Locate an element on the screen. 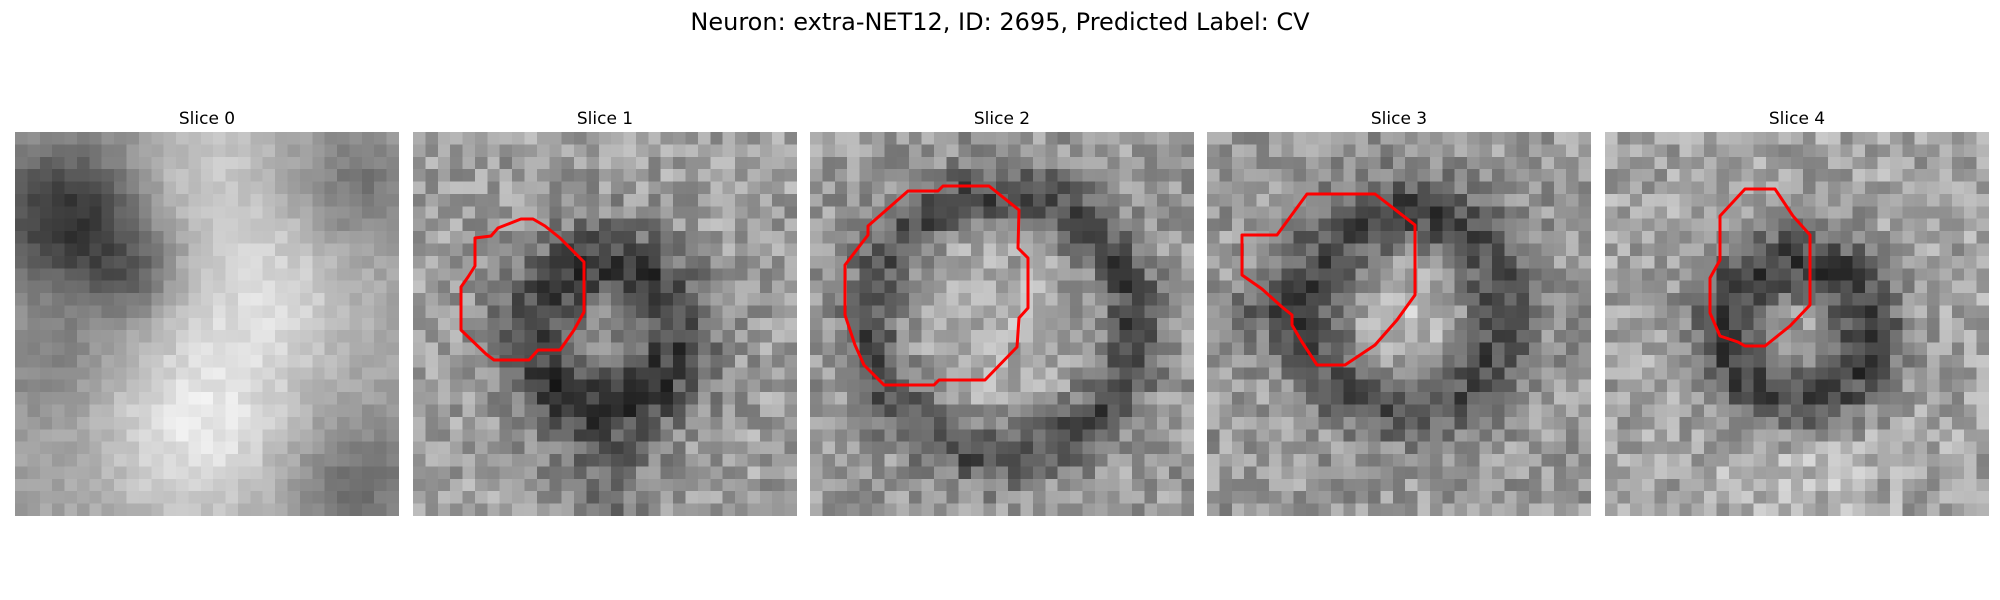  slice-panel-2: Slice 2 is located at coordinates (1002, 311).